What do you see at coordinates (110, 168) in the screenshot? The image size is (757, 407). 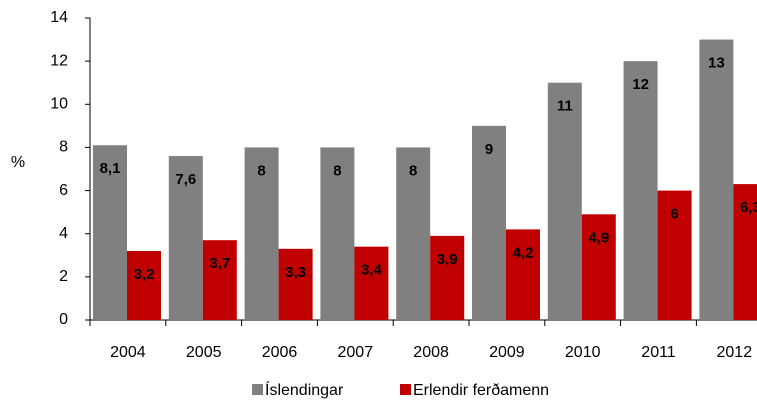 I see `value-label: 8,1` at bounding box center [110, 168].